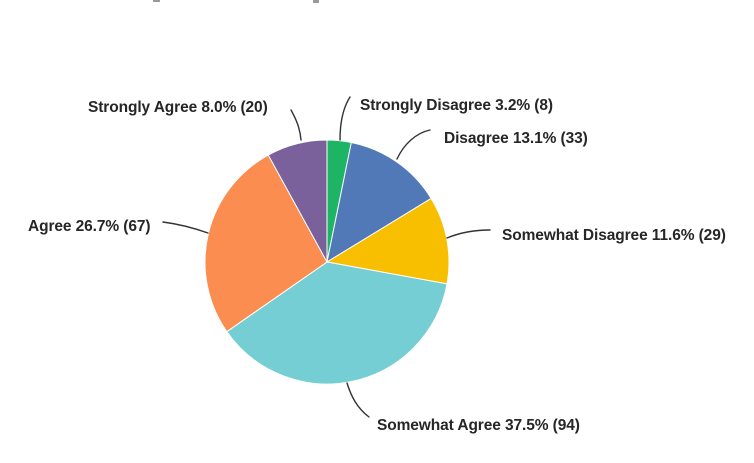 The height and width of the screenshot is (463, 754). What do you see at coordinates (468, 234) in the screenshot?
I see `leader-line-somewhat-disagree` at bounding box center [468, 234].